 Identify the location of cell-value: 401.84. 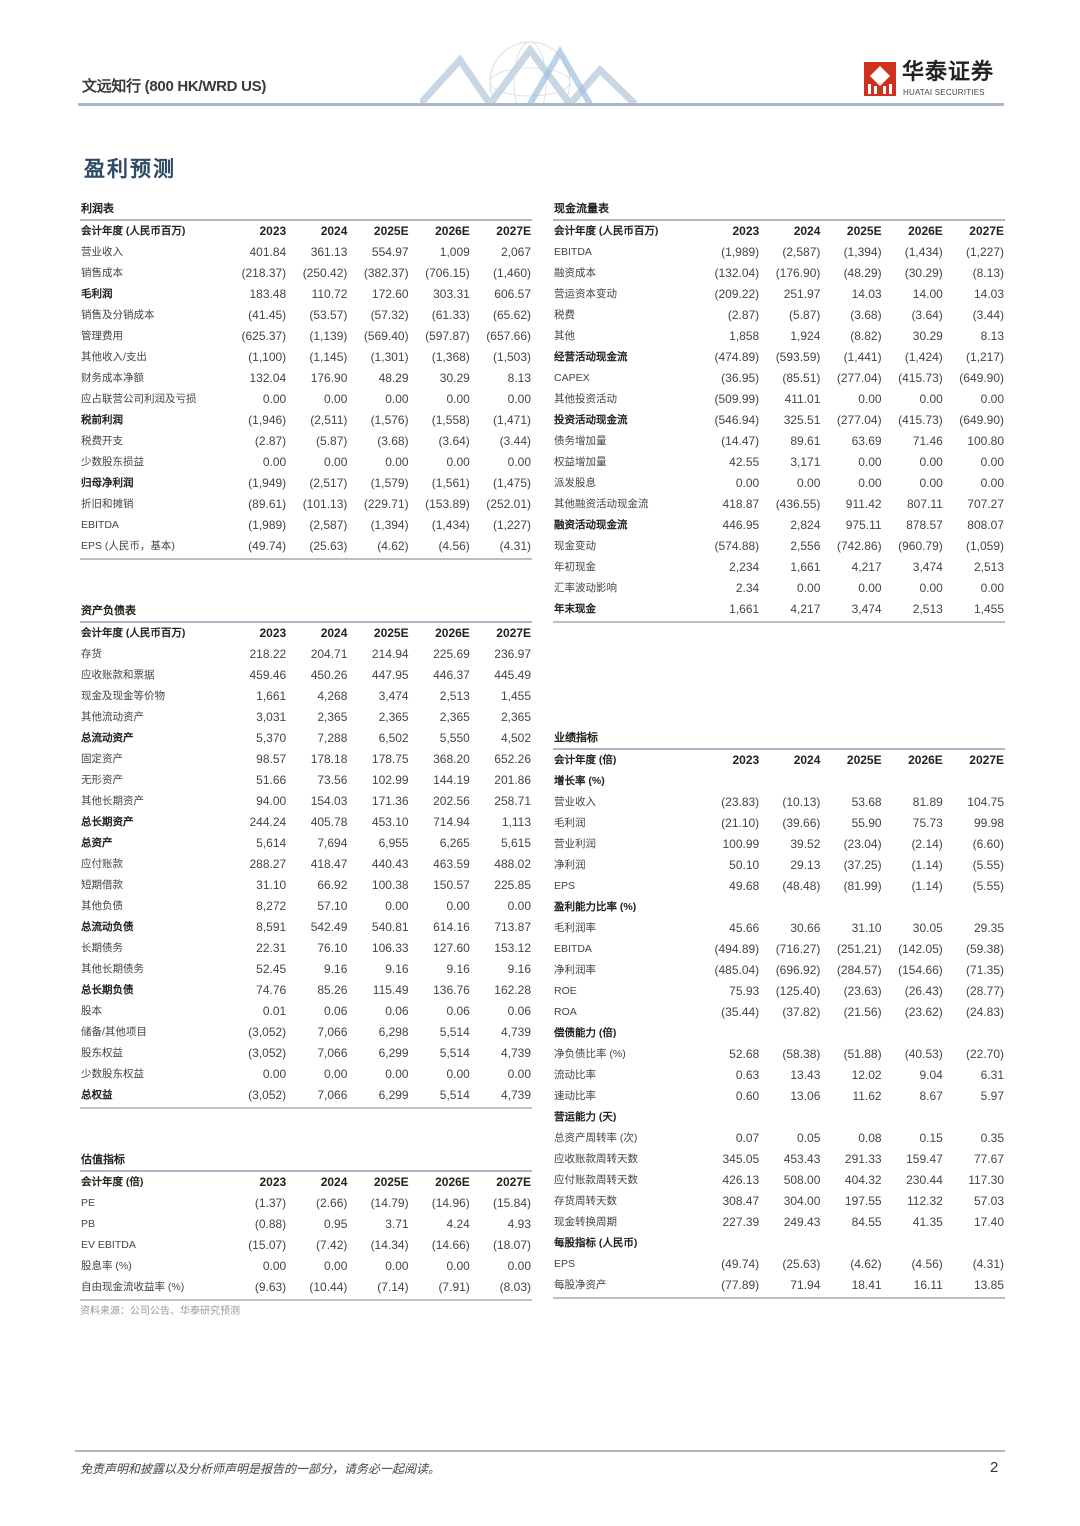
(268, 252).